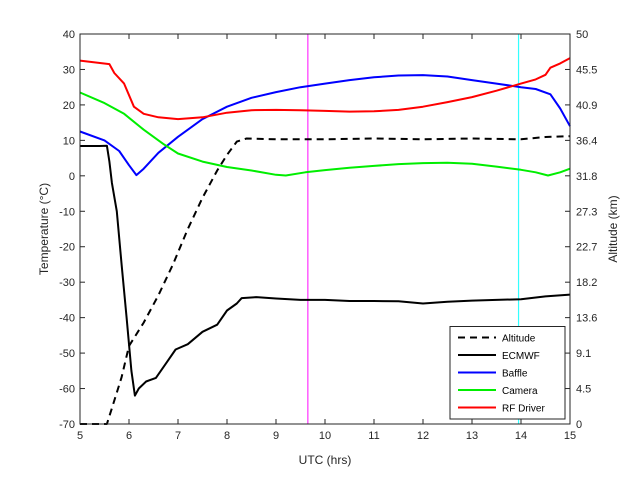  I want to click on y-right-tick-label: 0, so click(579, 425).